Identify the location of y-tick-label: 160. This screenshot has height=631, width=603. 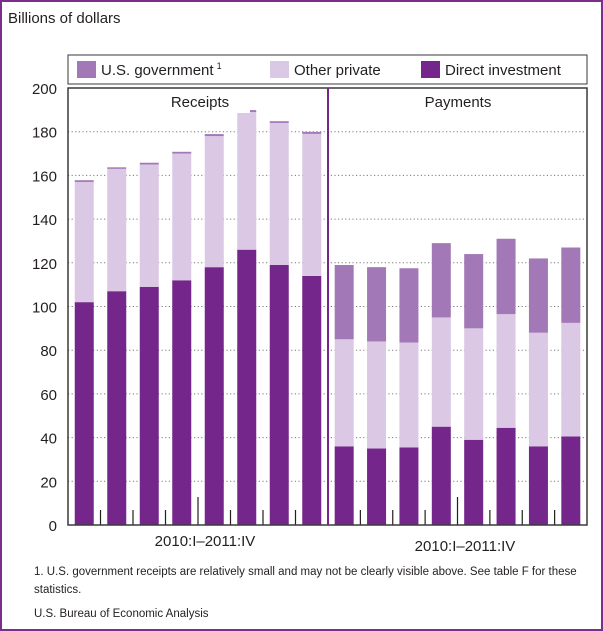
(44, 176).